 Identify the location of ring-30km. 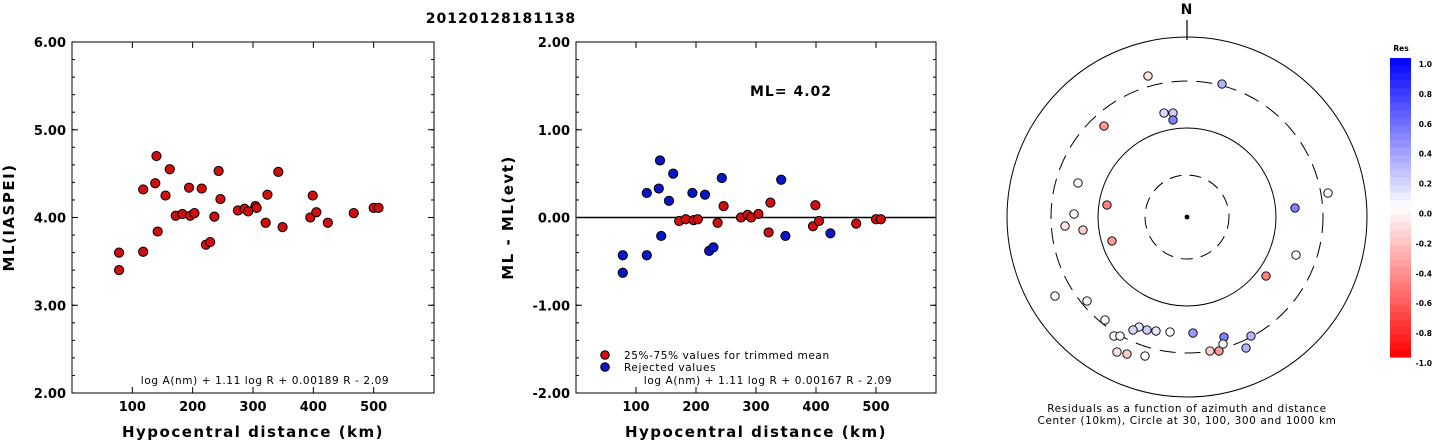
(1187, 217).